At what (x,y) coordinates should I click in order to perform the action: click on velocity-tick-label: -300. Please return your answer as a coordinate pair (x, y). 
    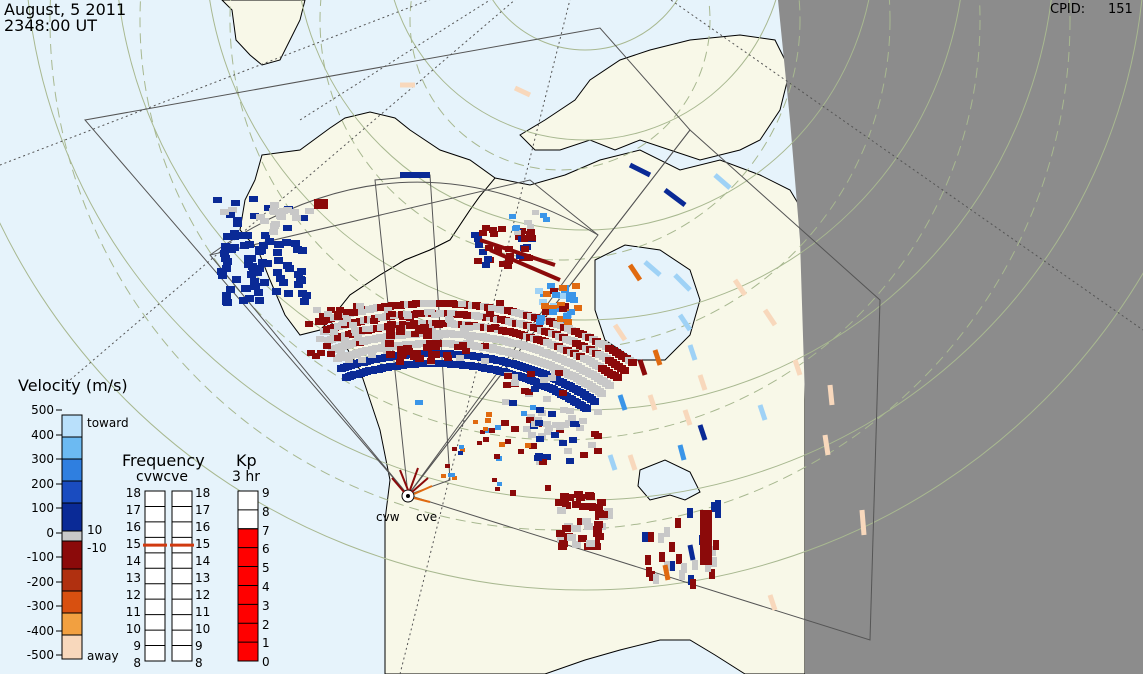
    Looking at the image, I should click on (40, 606).